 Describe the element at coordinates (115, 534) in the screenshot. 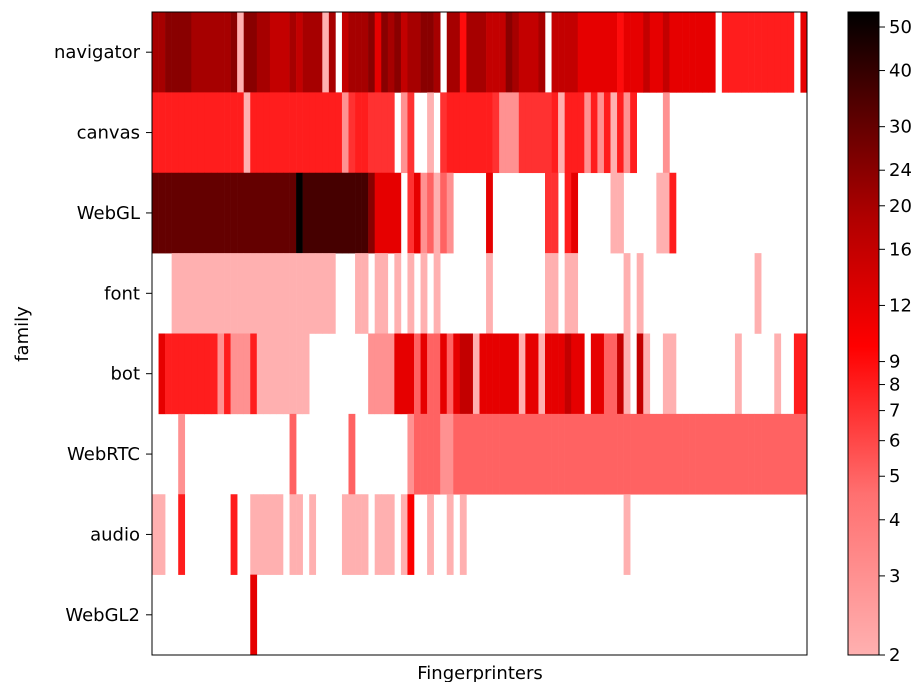

I see `row-label: audio` at that location.